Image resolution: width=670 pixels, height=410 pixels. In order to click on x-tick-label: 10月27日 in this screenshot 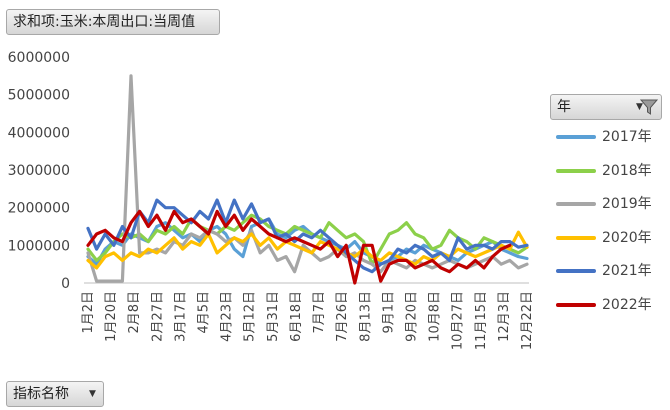, I will do `click(458, 320)`.